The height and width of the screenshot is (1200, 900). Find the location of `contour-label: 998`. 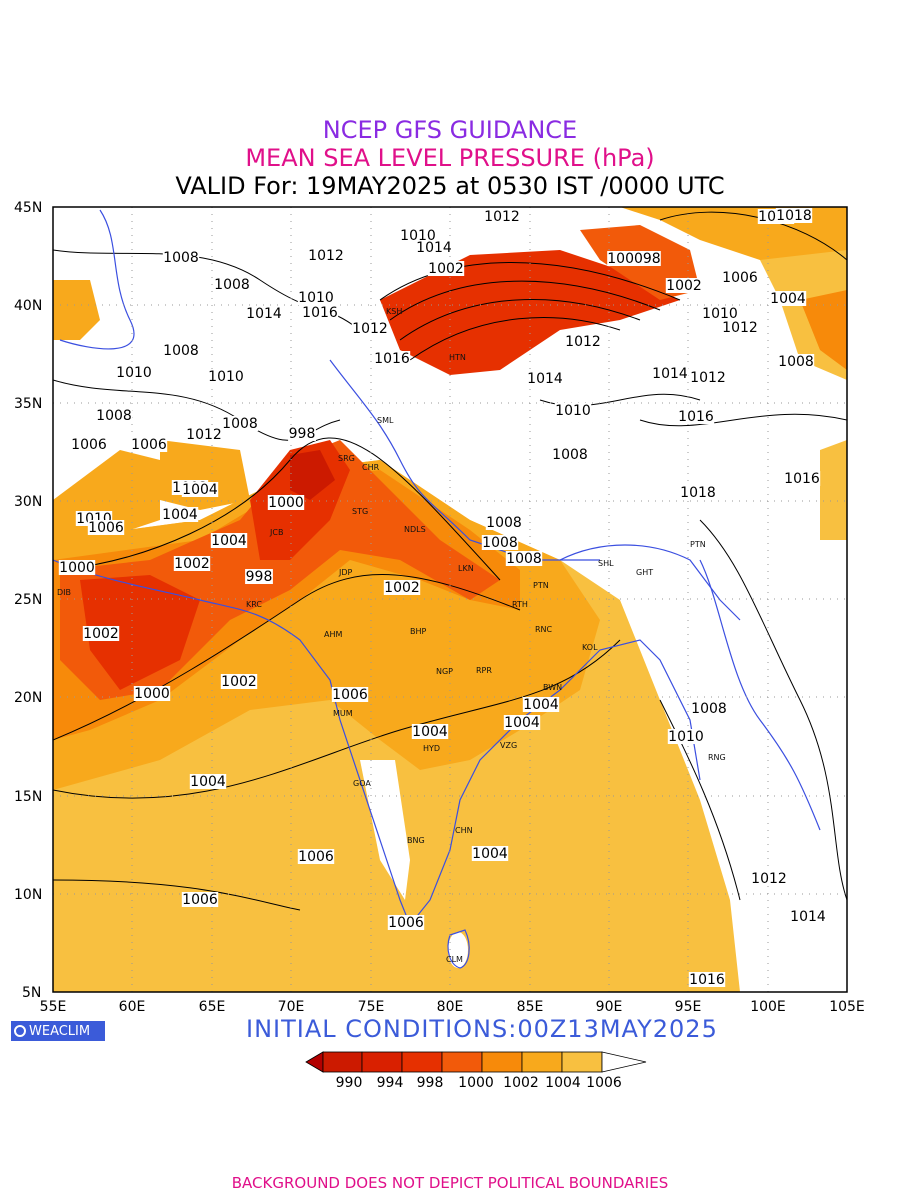

contour-label: 998 is located at coordinates (259, 577).